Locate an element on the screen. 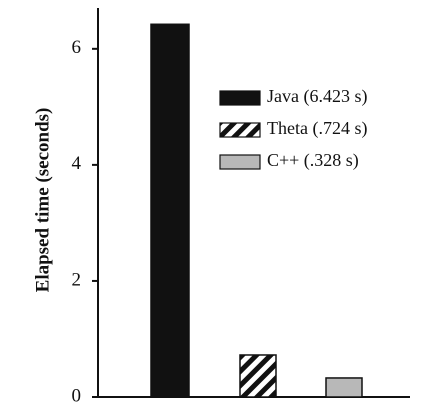 Image resolution: width=423 pixels, height=402 pixels. bar-theta is located at coordinates (258, 376).